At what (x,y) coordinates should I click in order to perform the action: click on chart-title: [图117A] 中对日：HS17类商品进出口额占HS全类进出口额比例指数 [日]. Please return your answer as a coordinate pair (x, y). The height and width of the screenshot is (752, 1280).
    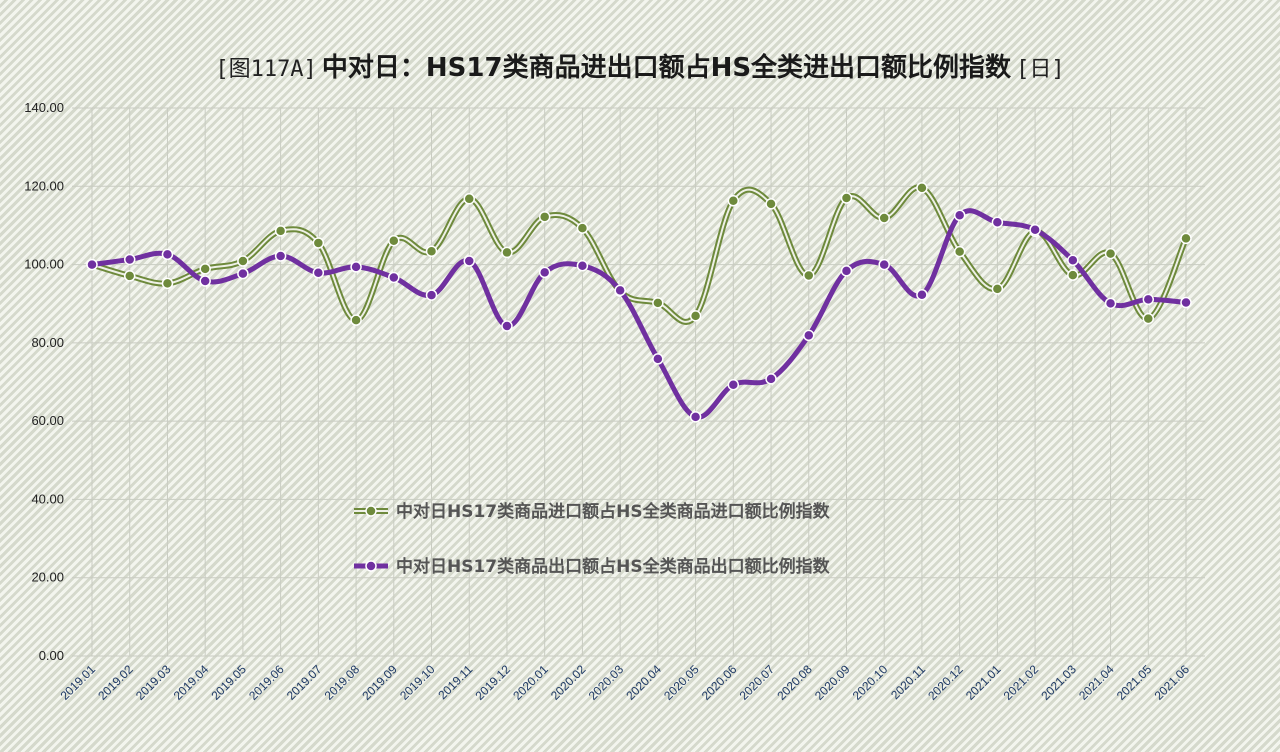
    Looking at the image, I should click on (639, 67).